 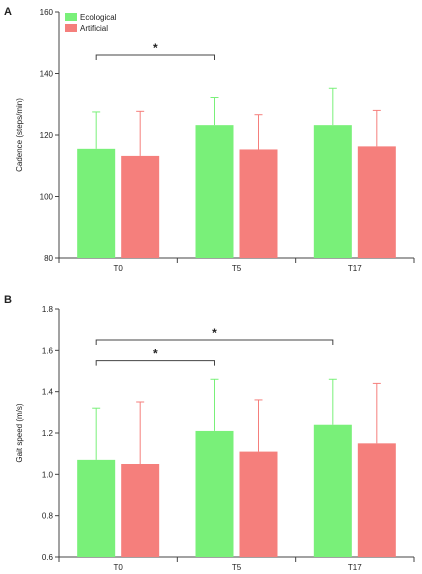 I want to click on y-tick-label: 80, so click(x=48, y=258).